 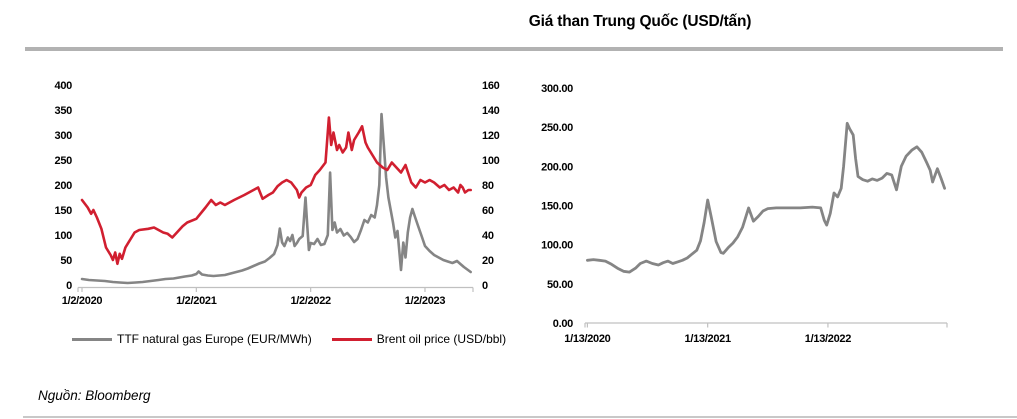 I want to click on y-left-tick-label: 200.00, so click(x=557, y=167).